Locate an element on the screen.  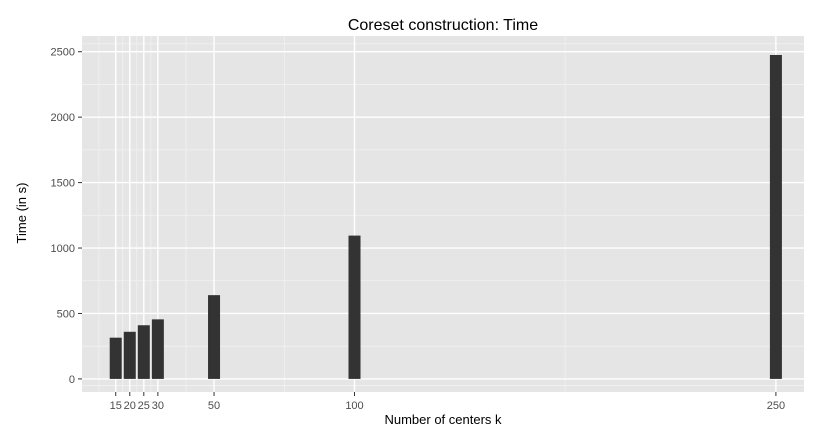
x-tick-label: 20 is located at coordinates (130, 406).